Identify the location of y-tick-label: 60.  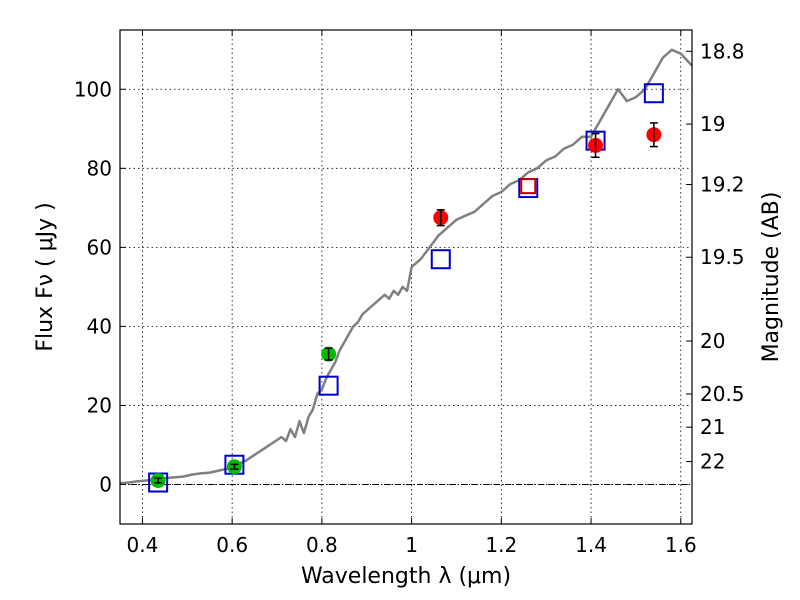
(99, 247).